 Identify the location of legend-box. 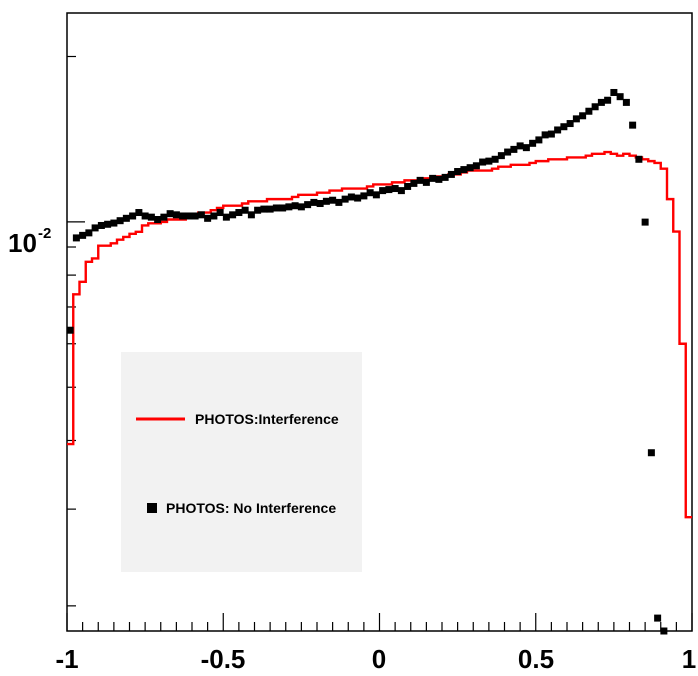
(241, 462).